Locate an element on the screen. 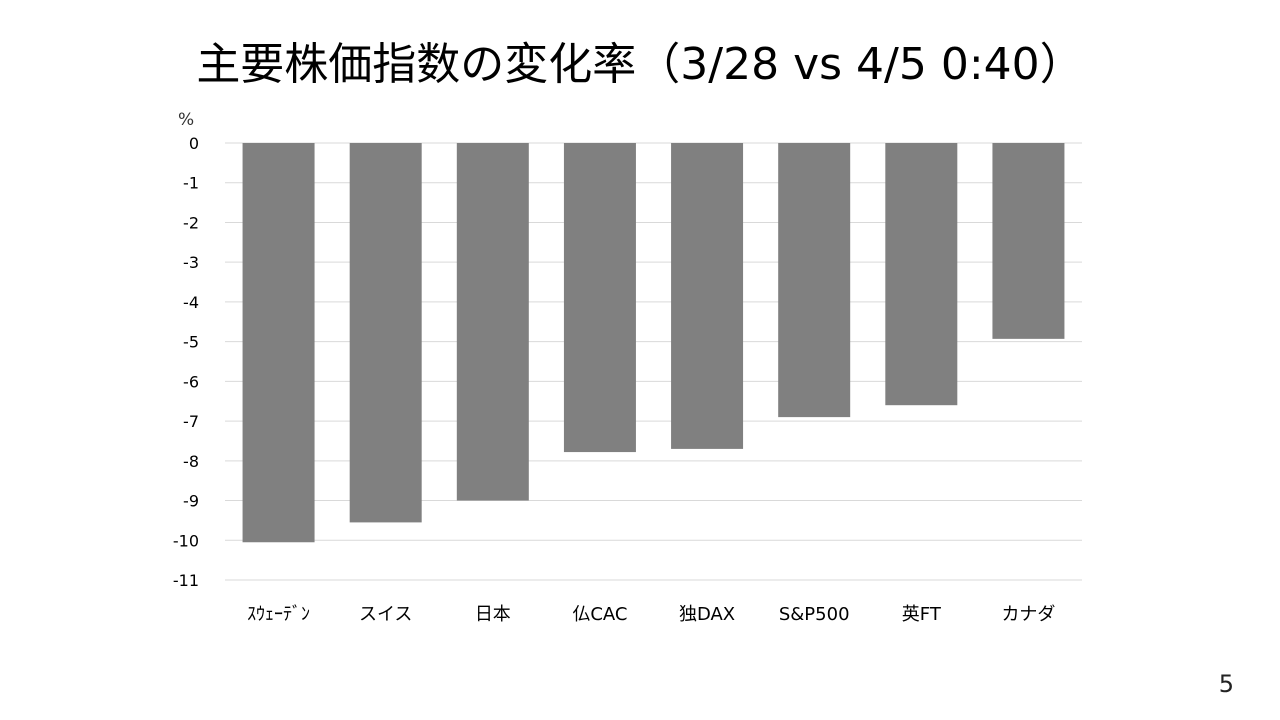 This screenshot has height=720, width=1280. page-number: 5 is located at coordinates (1226, 684).